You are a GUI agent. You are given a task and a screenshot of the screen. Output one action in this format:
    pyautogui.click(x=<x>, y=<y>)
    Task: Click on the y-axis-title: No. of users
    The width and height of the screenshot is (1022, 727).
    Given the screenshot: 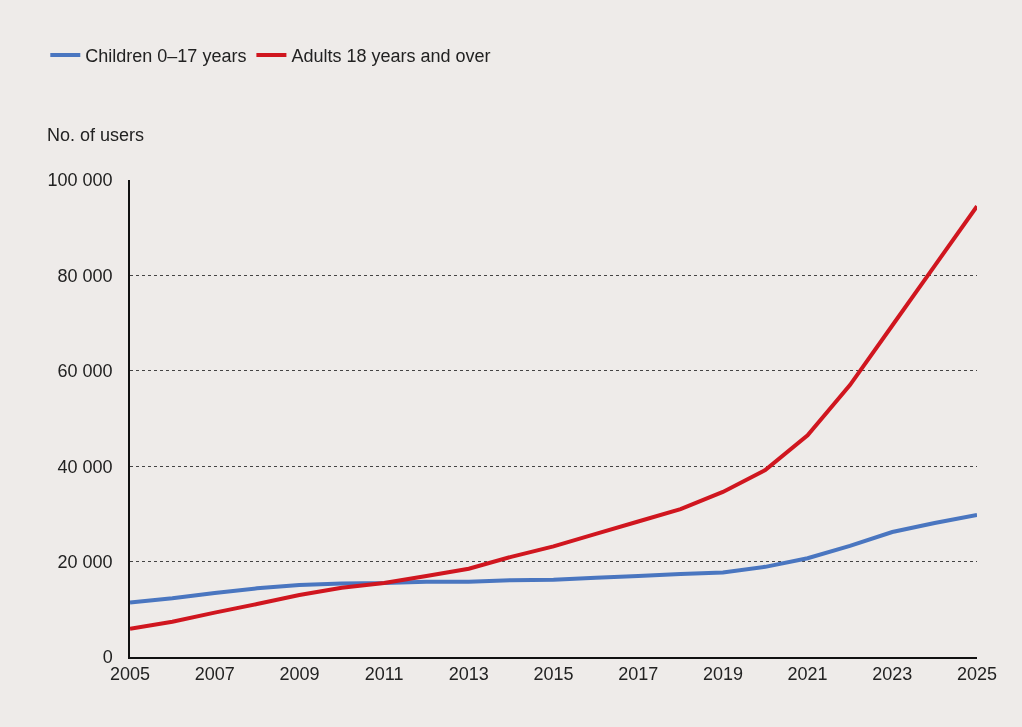 What is the action you would take?
    pyautogui.click(x=96, y=135)
    